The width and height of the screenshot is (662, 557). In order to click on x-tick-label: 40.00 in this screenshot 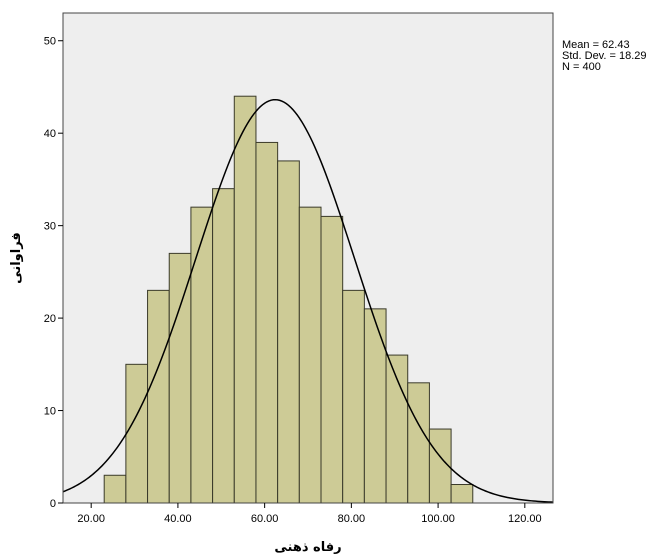, I will do `click(178, 519)`.